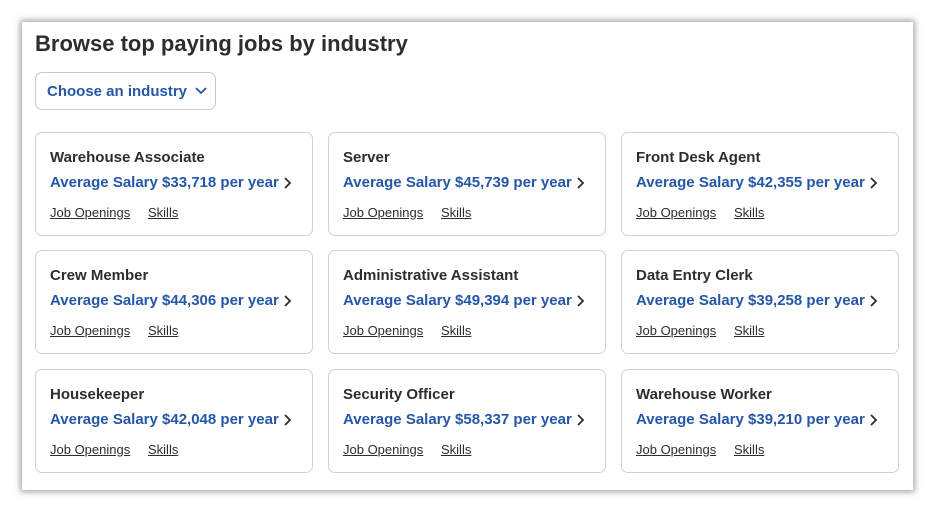  Describe the element at coordinates (750, 300) in the screenshot. I see `salary: Average Salary $39,258 per year` at that location.